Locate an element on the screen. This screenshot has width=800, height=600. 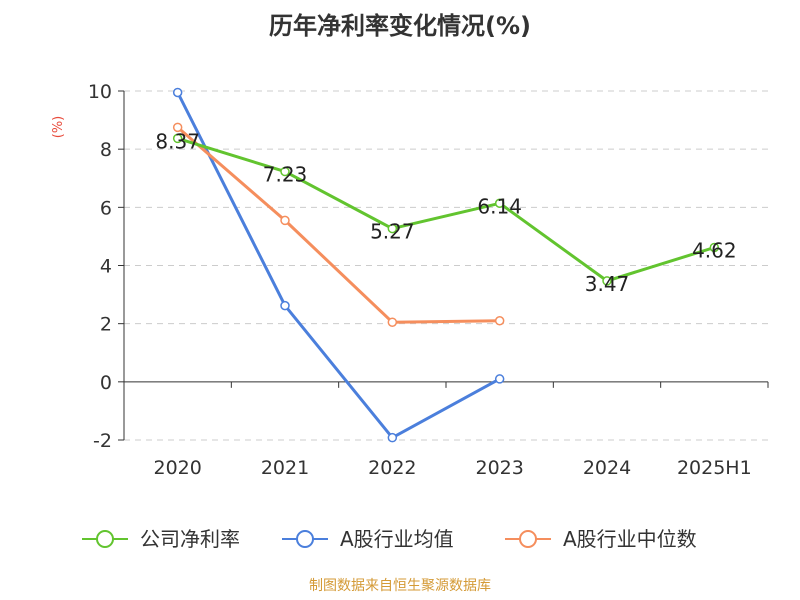
legend-item: A股行业均值 is located at coordinates (368, 539).